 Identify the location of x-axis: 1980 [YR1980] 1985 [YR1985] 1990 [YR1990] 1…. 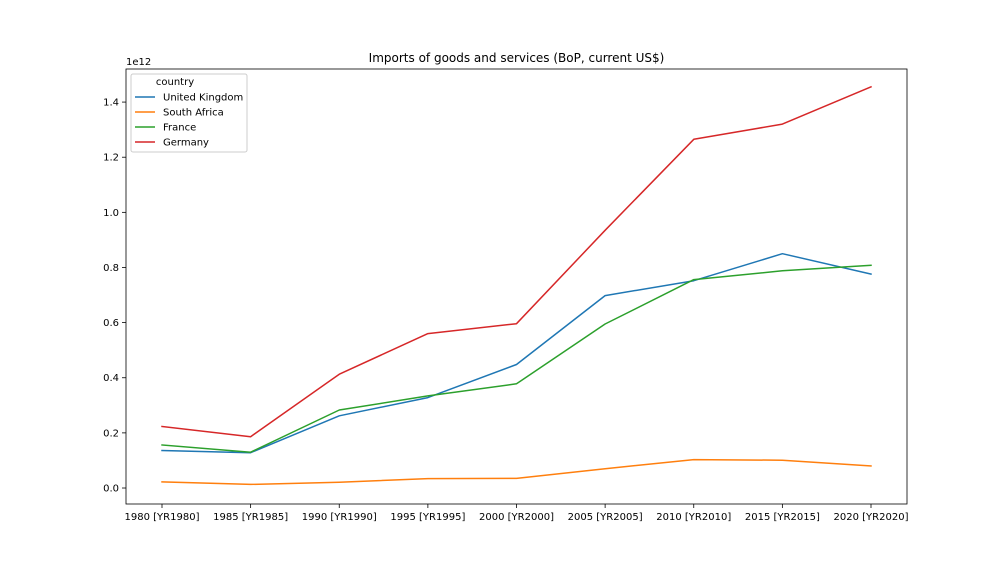
(517, 513).